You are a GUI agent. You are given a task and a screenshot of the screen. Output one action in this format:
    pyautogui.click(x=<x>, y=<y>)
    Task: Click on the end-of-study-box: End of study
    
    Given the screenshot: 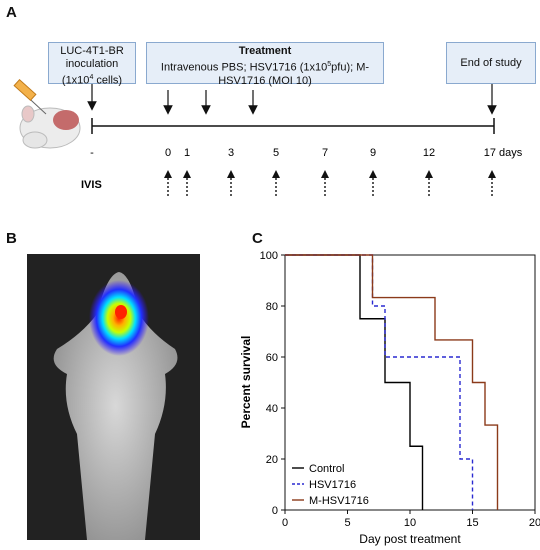 What is the action you would take?
    pyautogui.click(x=491, y=63)
    